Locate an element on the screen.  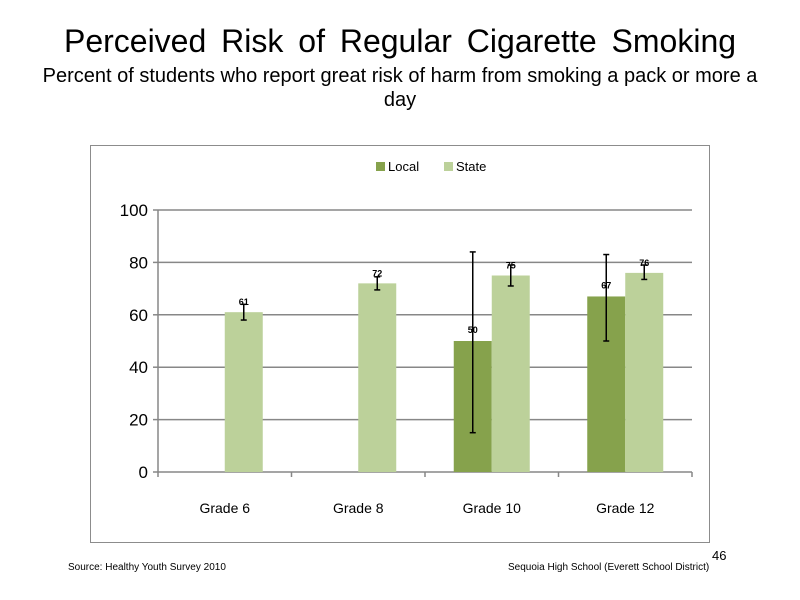
y-tick-label: 80 is located at coordinates (138, 262).